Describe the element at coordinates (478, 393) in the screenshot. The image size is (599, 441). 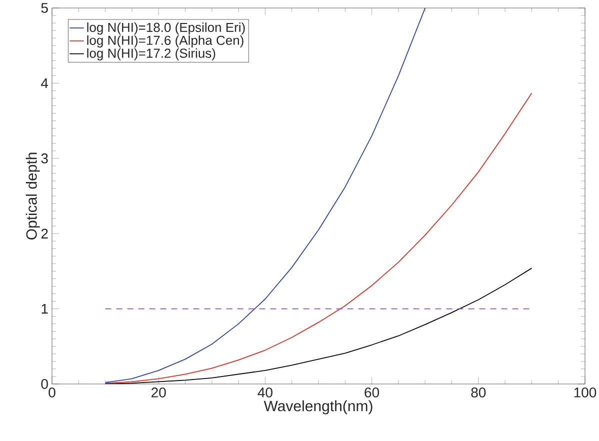
I see `x-tick-label: 80` at that location.